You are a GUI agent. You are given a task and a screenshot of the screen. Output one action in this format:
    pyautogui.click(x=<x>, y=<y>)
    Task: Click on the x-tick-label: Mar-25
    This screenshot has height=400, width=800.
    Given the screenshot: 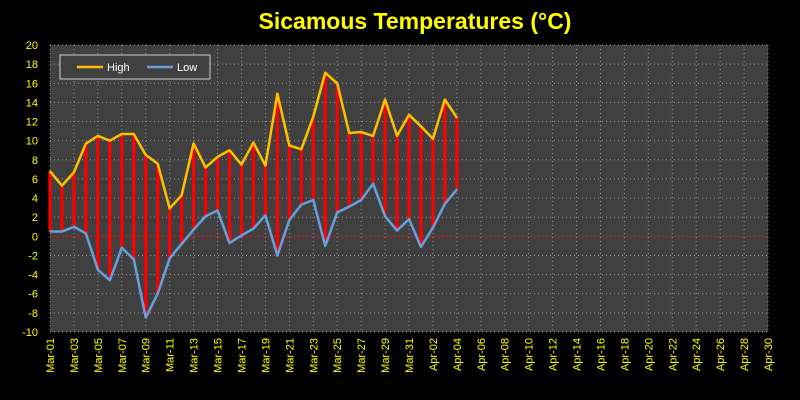 What is the action you would take?
    pyautogui.click(x=338, y=355)
    